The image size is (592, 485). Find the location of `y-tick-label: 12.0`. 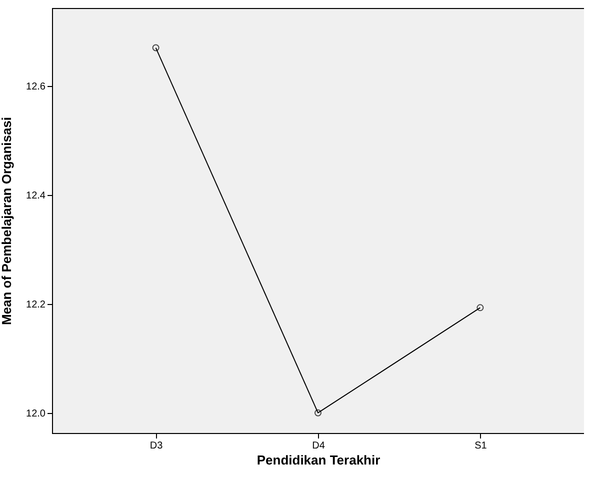

y-tick-label: 12.0 is located at coordinates (36, 414).